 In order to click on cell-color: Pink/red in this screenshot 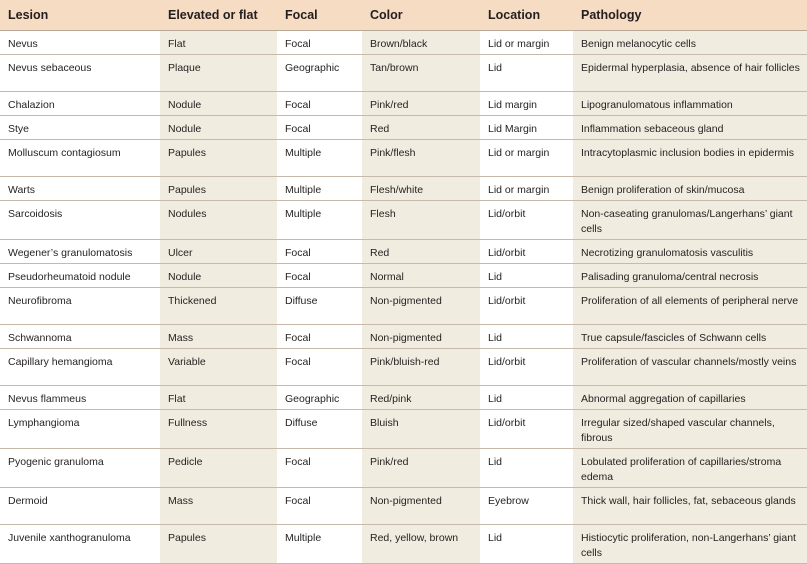, I will do `click(421, 468)`.